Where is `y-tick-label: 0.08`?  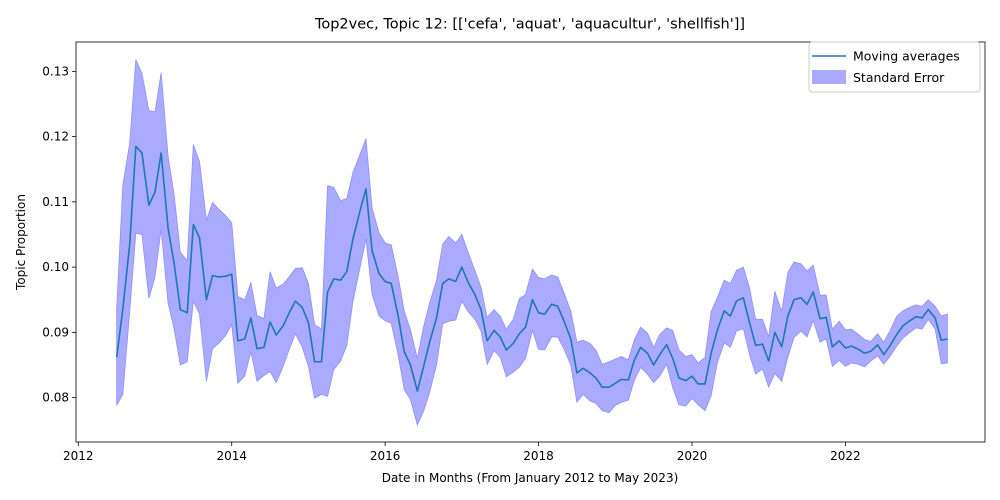 y-tick-label: 0.08 is located at coordinates (55, 398).